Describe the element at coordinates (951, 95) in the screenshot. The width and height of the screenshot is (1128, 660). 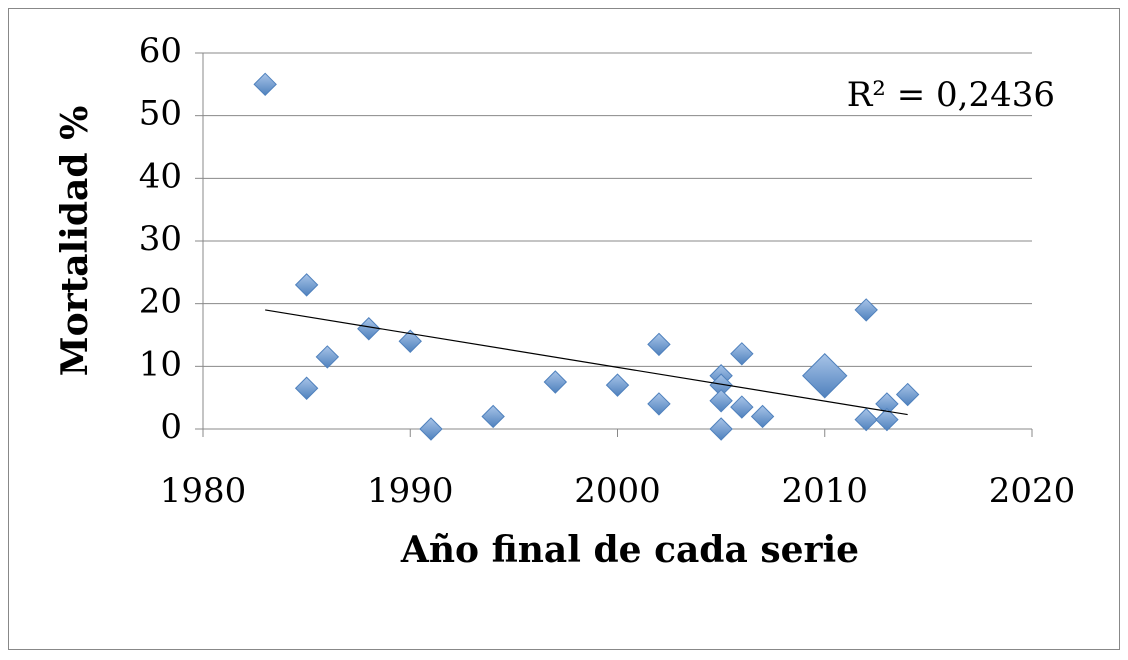
I see `annotation: R² = 0,2436` at that location.